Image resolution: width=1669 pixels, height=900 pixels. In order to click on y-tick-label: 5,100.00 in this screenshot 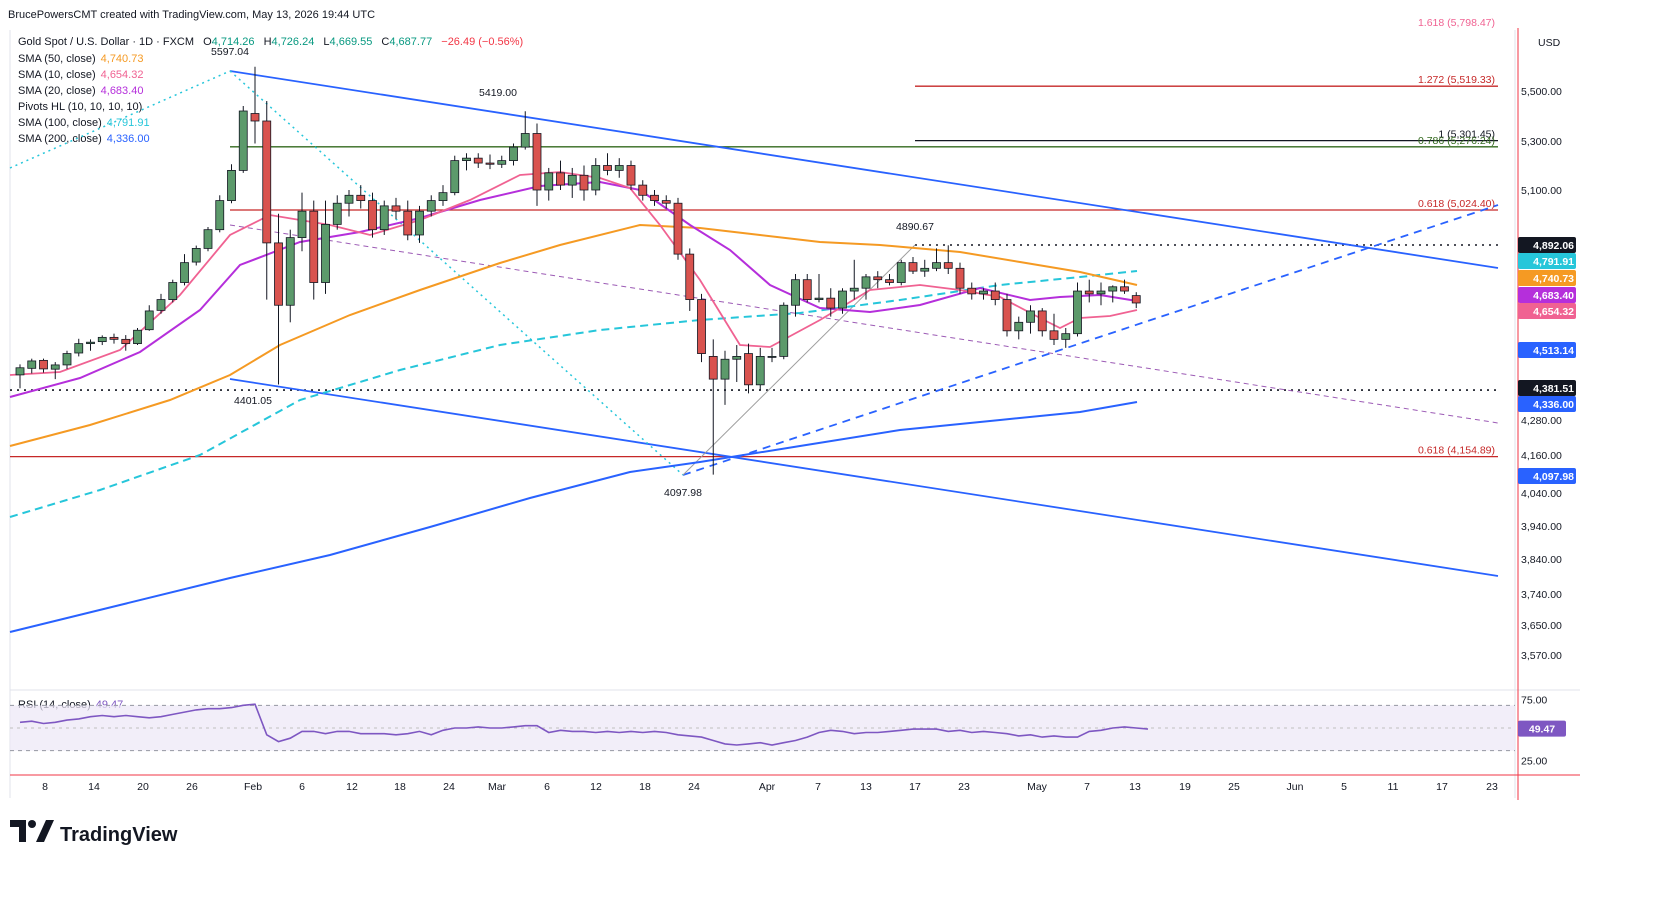, I will do `click(1541, 191)`.